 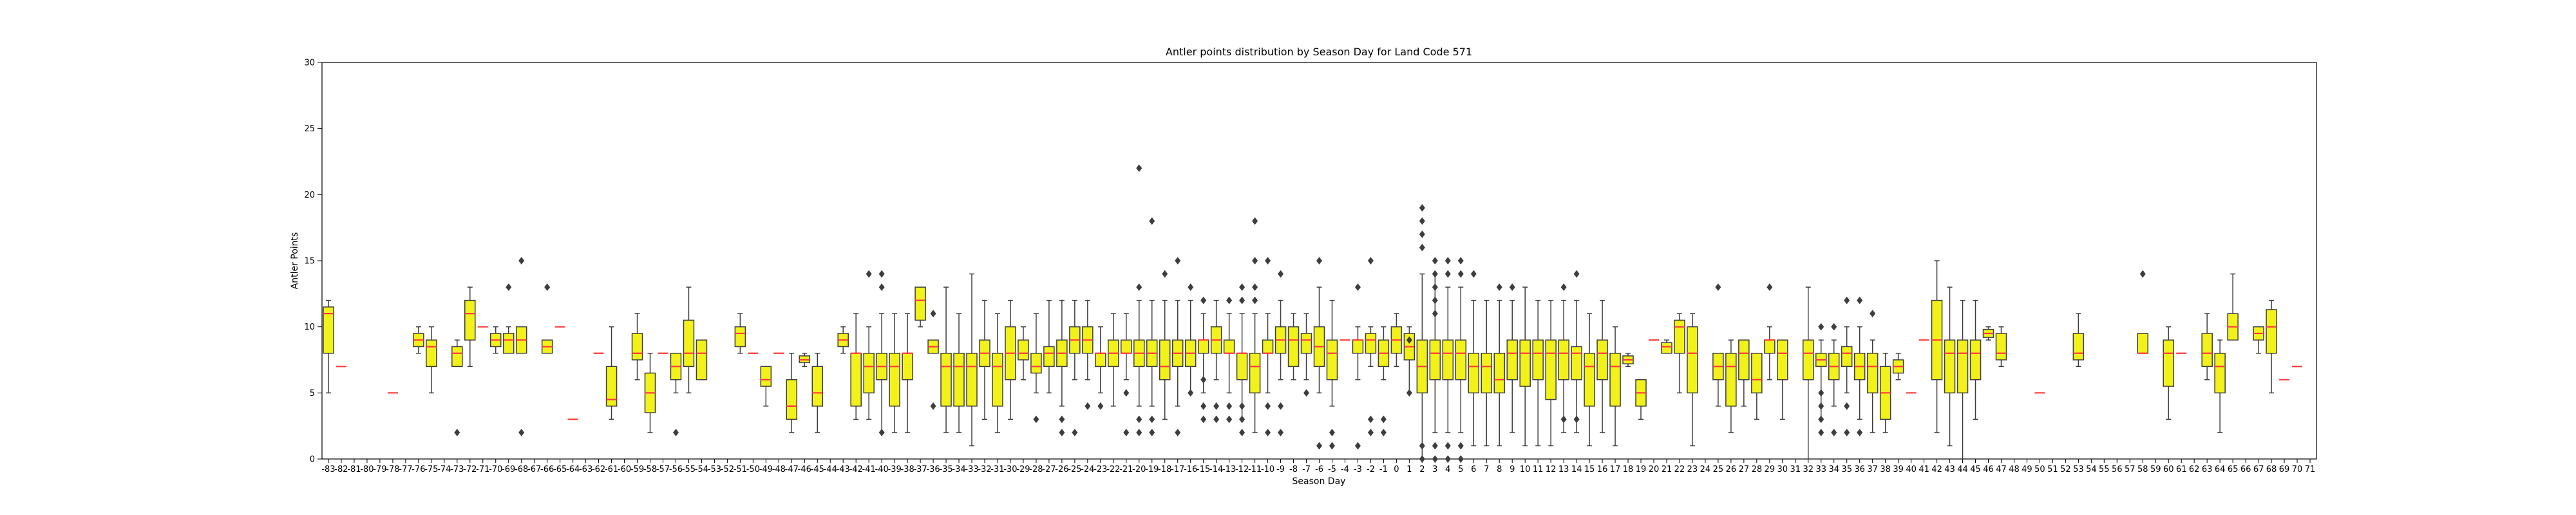 What do you see at coordinates (1409, 470) in the screenshot?
I see `x-tick-label: 1` at bounding box center [1409, 470].